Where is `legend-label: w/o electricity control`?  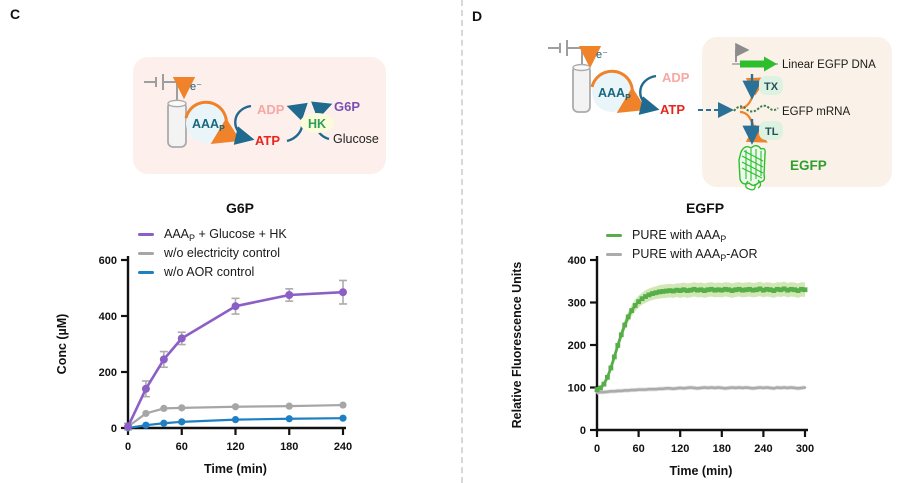 legend-label: w/o electricity control is located at coordinates (222, 253).